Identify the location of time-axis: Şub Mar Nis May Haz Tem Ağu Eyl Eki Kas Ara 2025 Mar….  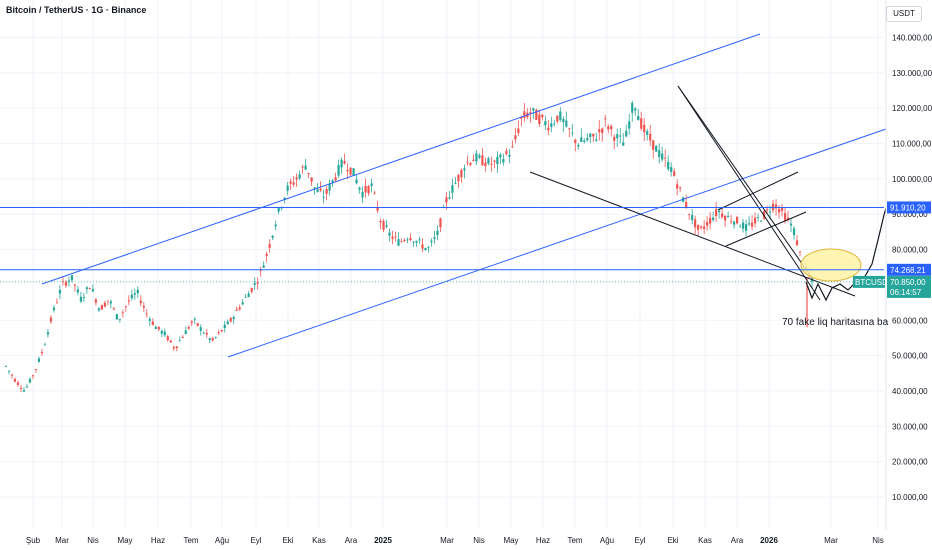
(455, 540).